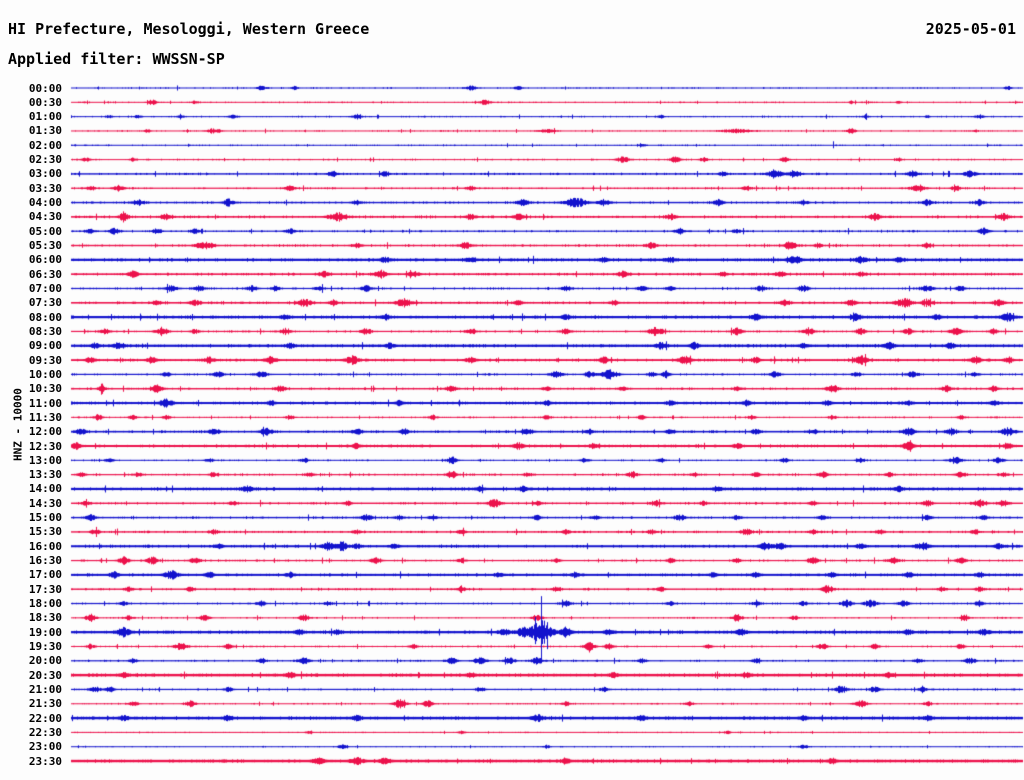  I want to click on time-label: 08:30, so click(45, 331).